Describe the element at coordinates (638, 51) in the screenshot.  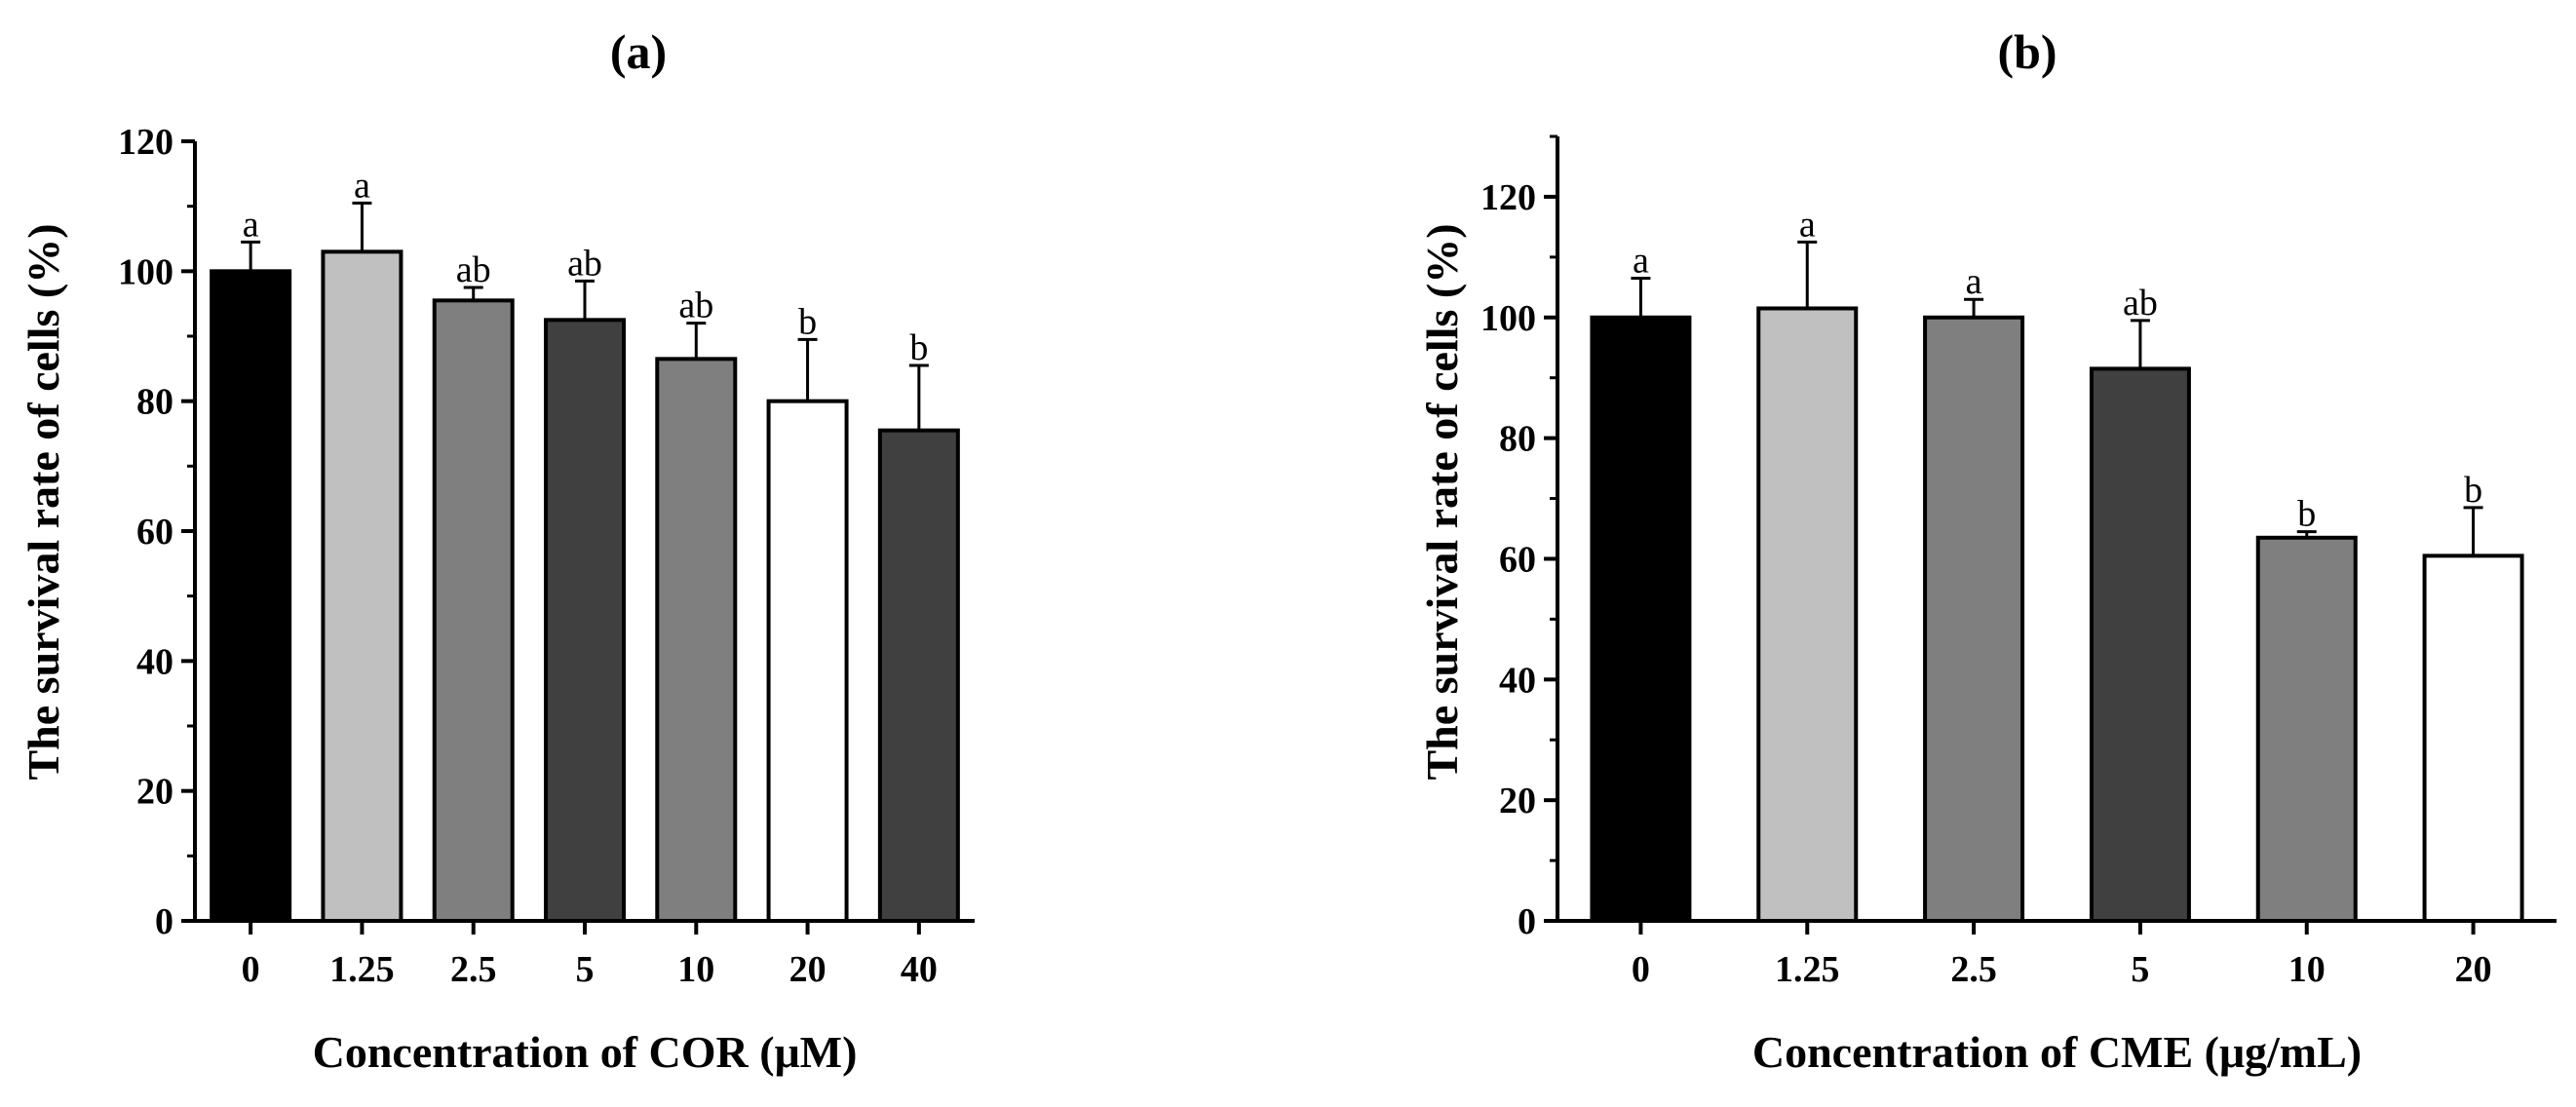
I see `chart-title: (a)` at that location.